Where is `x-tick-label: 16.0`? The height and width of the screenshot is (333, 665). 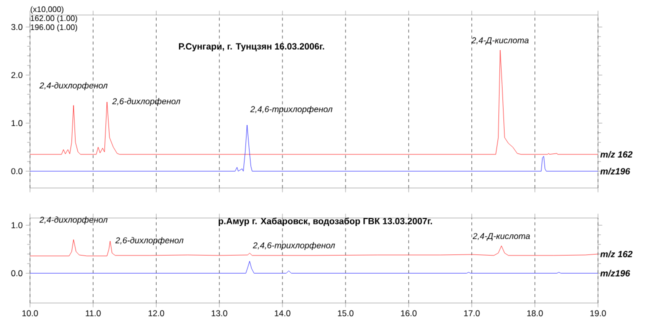
x-tick-label: 16.0 is located at coordinates (409, 313).